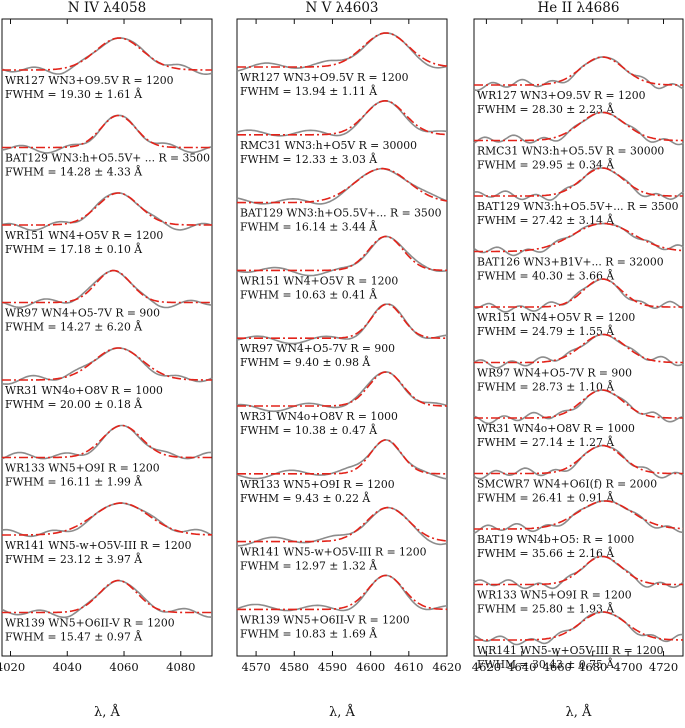  What do you see at coordinates (123, 667) in the screenshot?
I see `x-tick-label: 4060` at bounding box center [123, 667].